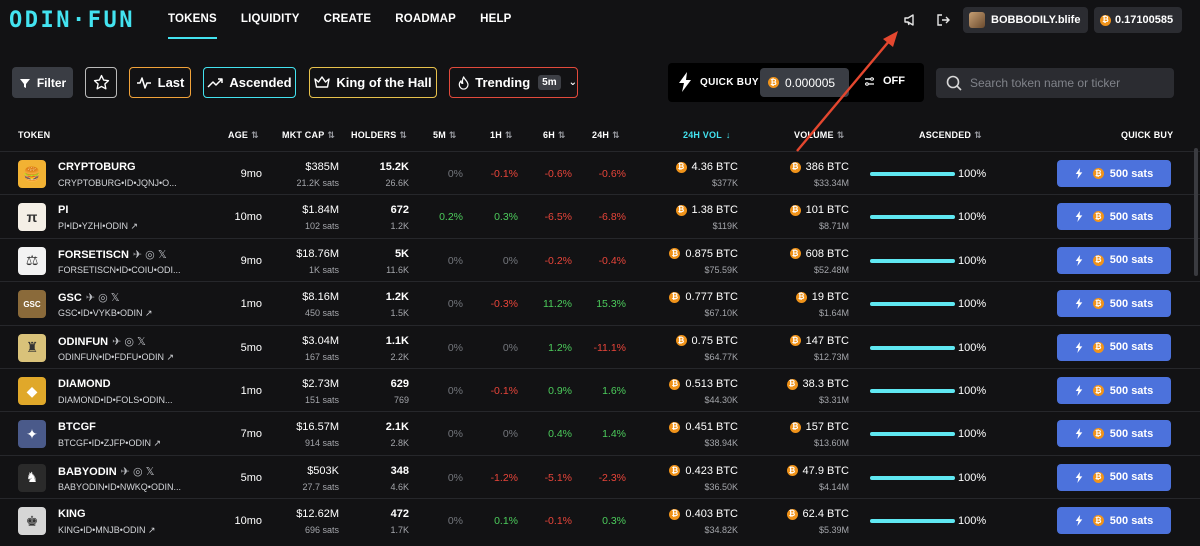 The width and height of the screenshot is (1200, 546). I want to click on trending-period-select: 5m, so click(549, 82).